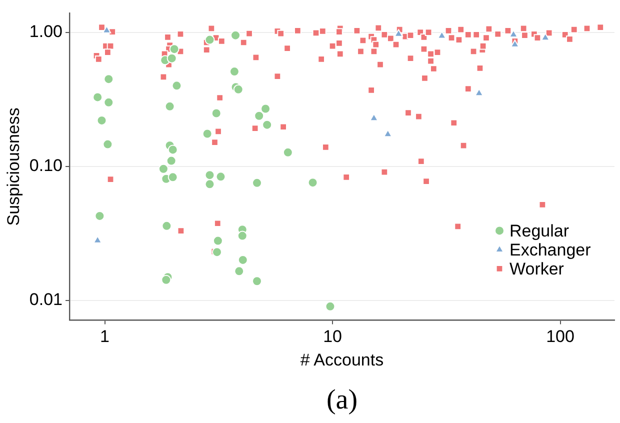  I want to click on legend-label: Worker, so click(537, 268).